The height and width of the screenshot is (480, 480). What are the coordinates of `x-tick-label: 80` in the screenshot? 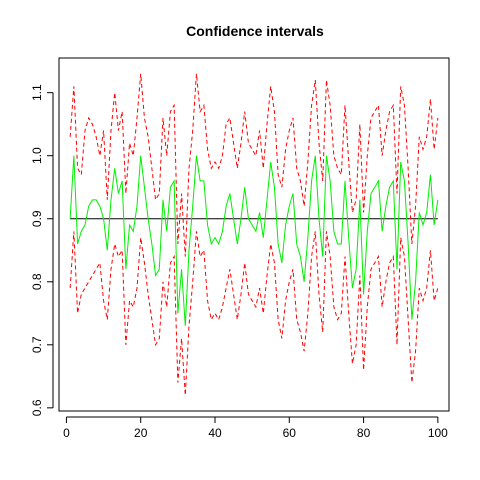 It's located at (364, 433).